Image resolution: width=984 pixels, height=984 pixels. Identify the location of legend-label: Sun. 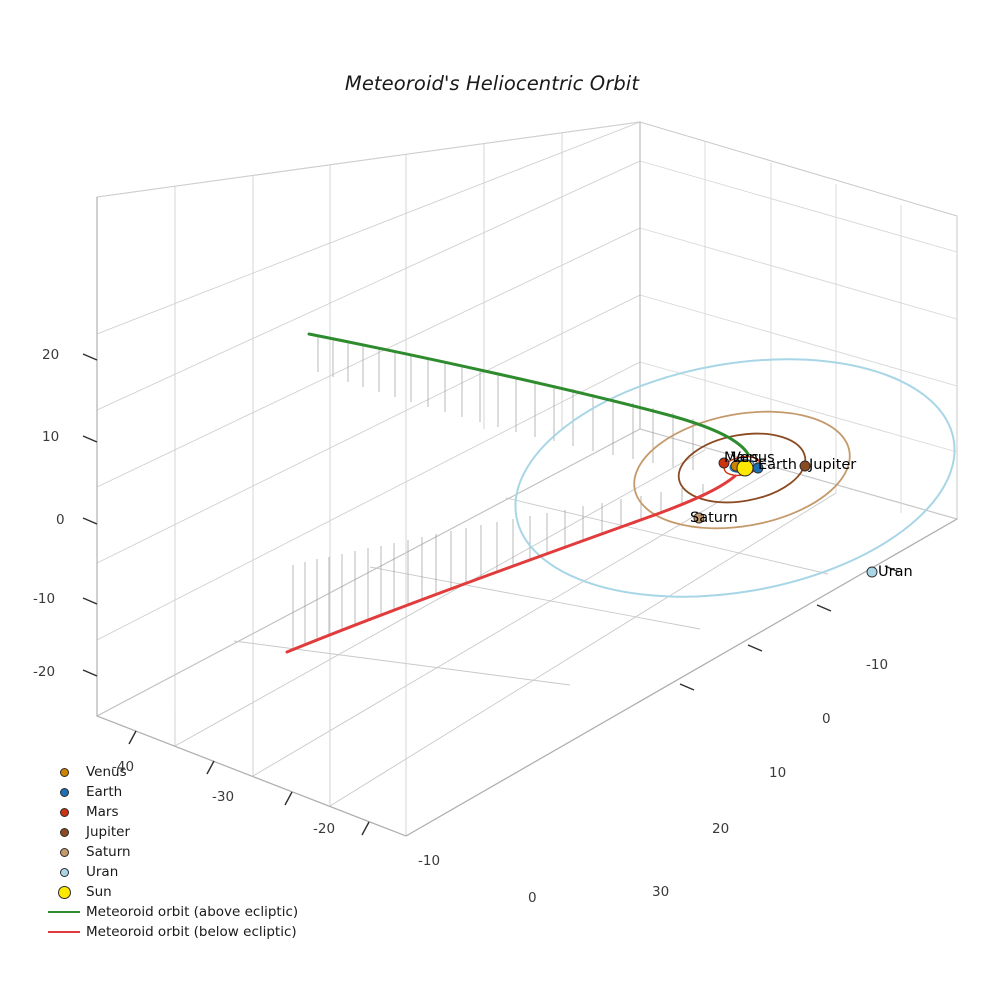
(99, 892).